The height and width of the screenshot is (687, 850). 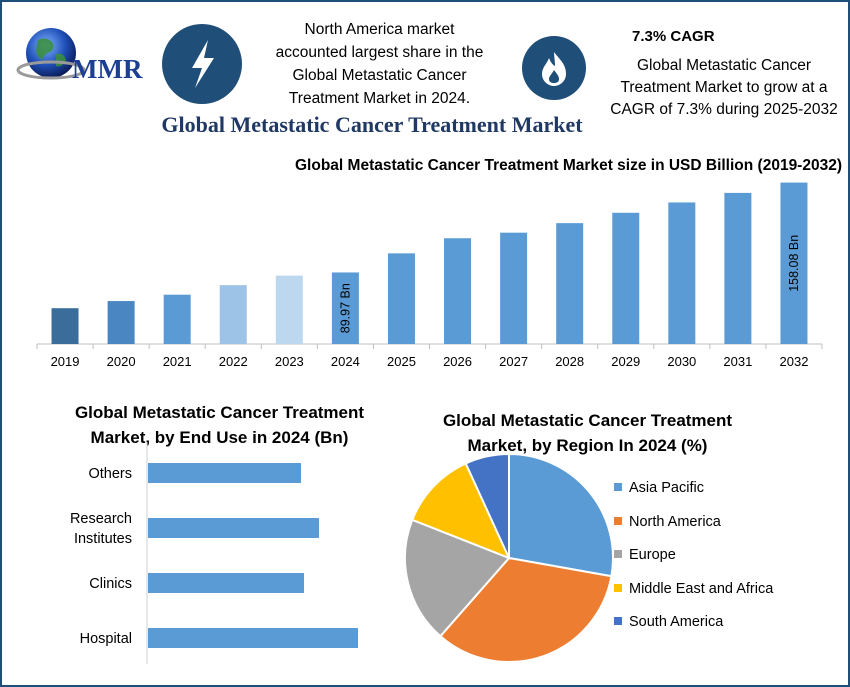 I want to click on legend-item: South America, so click(x=668, y=622).